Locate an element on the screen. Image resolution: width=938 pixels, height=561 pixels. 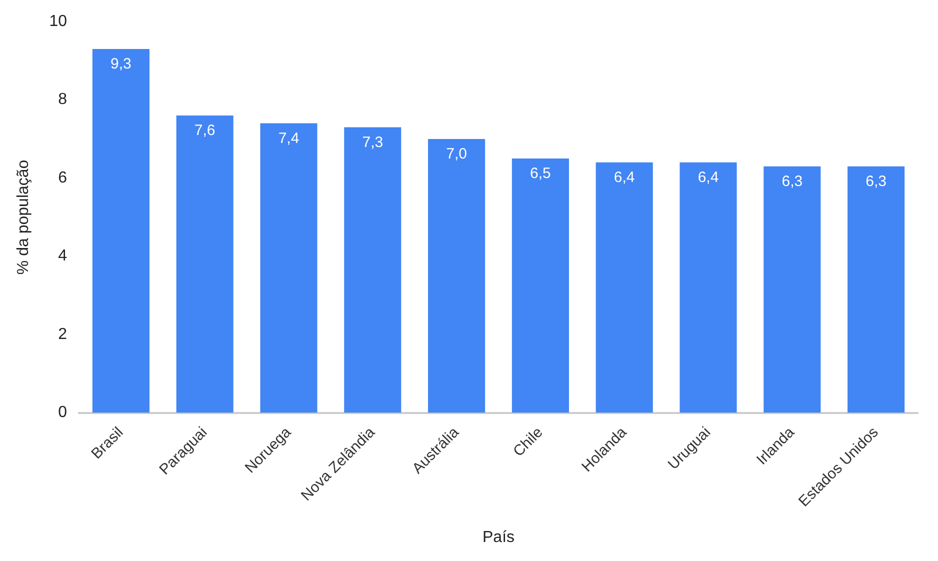
data-label: 7,3 is located at coordinates (373, 142).